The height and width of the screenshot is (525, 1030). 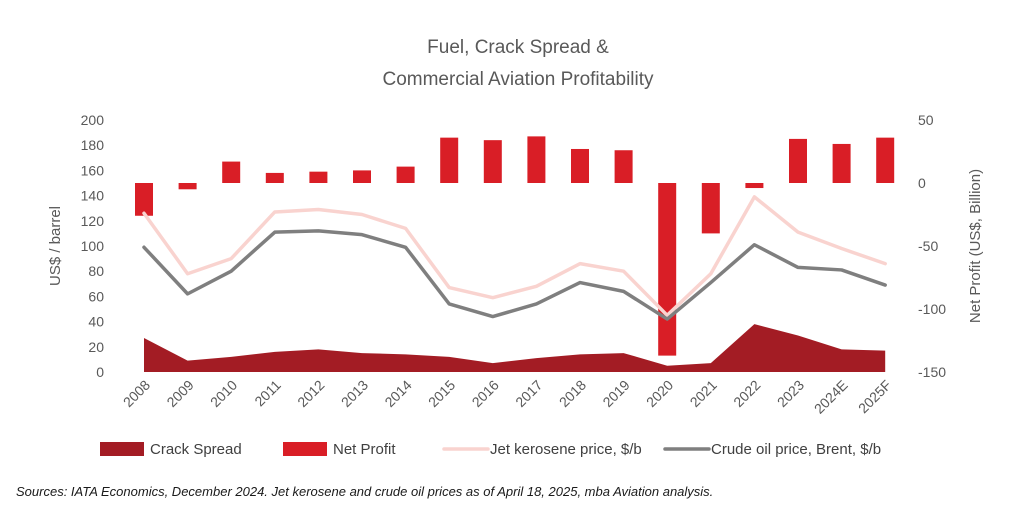 What do you see at coordinates (932, 309) in the screenshot?
I see `right-tick-label: -100` at bounding box center [932, 309].